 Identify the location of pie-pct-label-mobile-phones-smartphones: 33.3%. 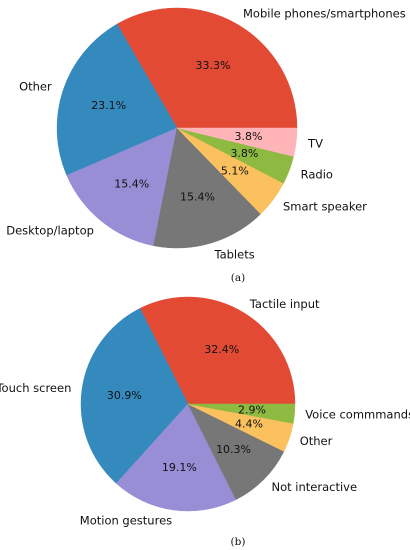
(213, 65).